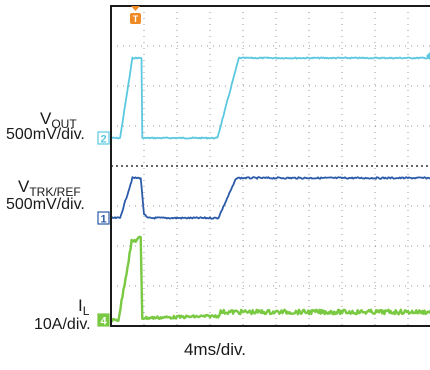  I want to click on vout-scale: 500mV/div., so click(45, 134).